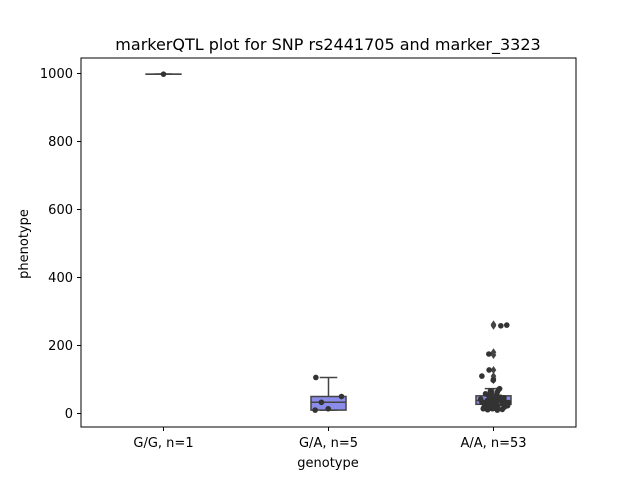 The height and width of the screenshot is (480, 640). Describe the element at coordinates (69, 414) in the screenshot. I see `y-tick-label: 0` at that location.